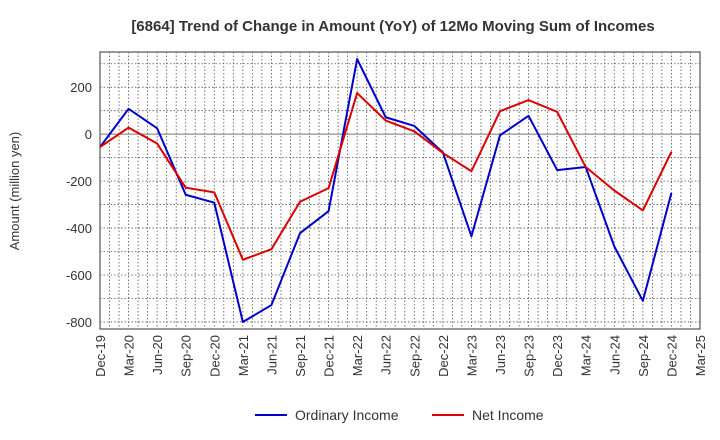 This screenshot has height=440, width=720. What do you see at coordinates (129, 355) in the screenshot?
I see `x-tick-label: Mar-20` at bounding box center [129, 355].